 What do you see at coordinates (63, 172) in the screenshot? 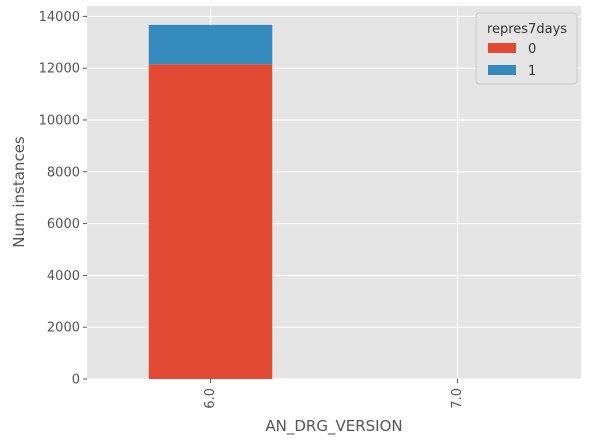
I see `y-tick-label: 8000` at bounding box center [63, 172].